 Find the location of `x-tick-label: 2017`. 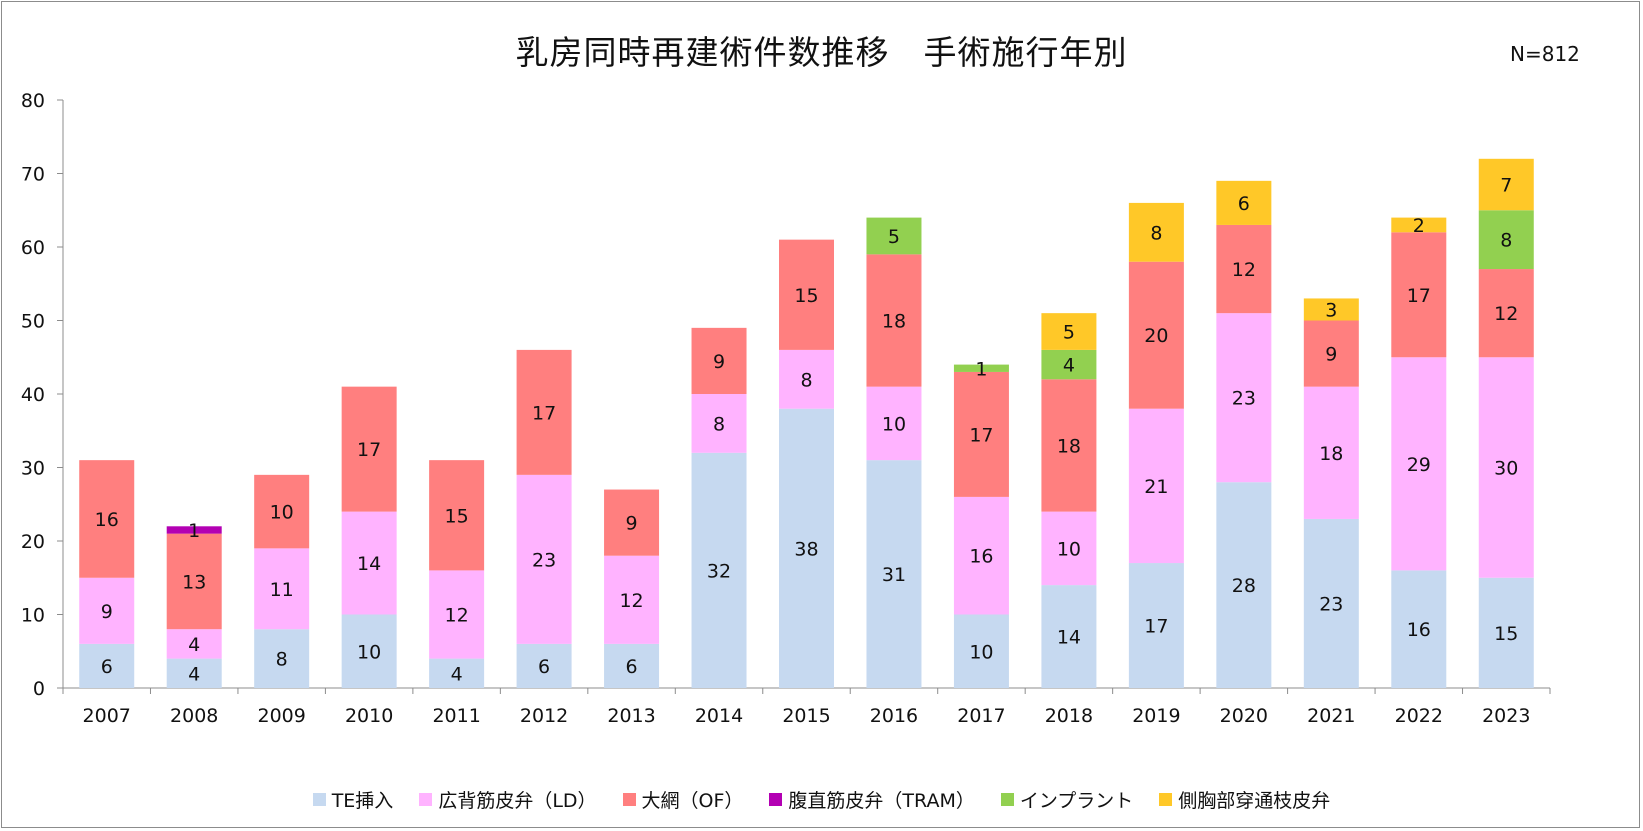

x-tick-label: 2017 is located at coordinates (981, 716).